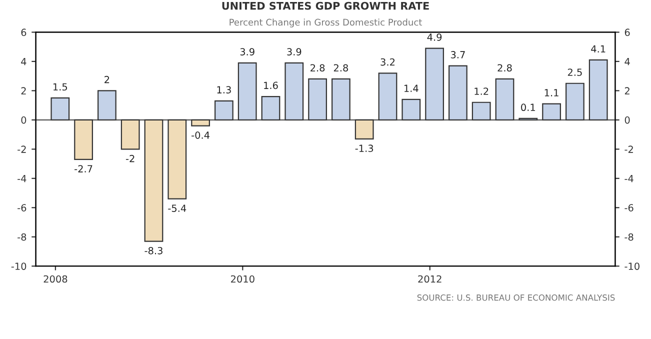 This screenshot has width=651, height=339. I want to click on y2-tick-label: -2, so click(628, 149).